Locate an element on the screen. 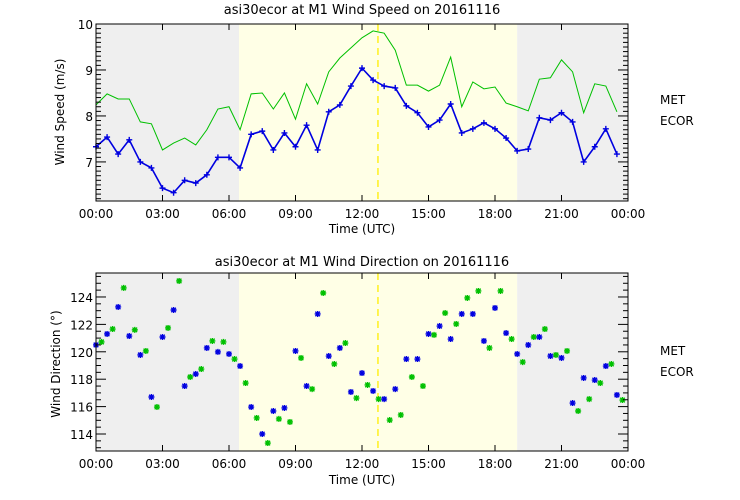  y-tick-label: 7 is located at coordinates (89, 163).